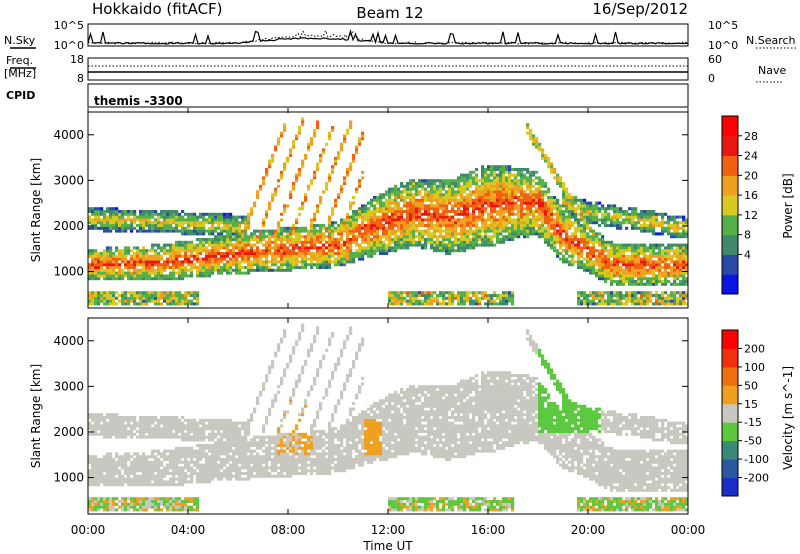 The height and width of the screenshot is (554, 800). I want to click on nsky-panel, so click(388, 35).